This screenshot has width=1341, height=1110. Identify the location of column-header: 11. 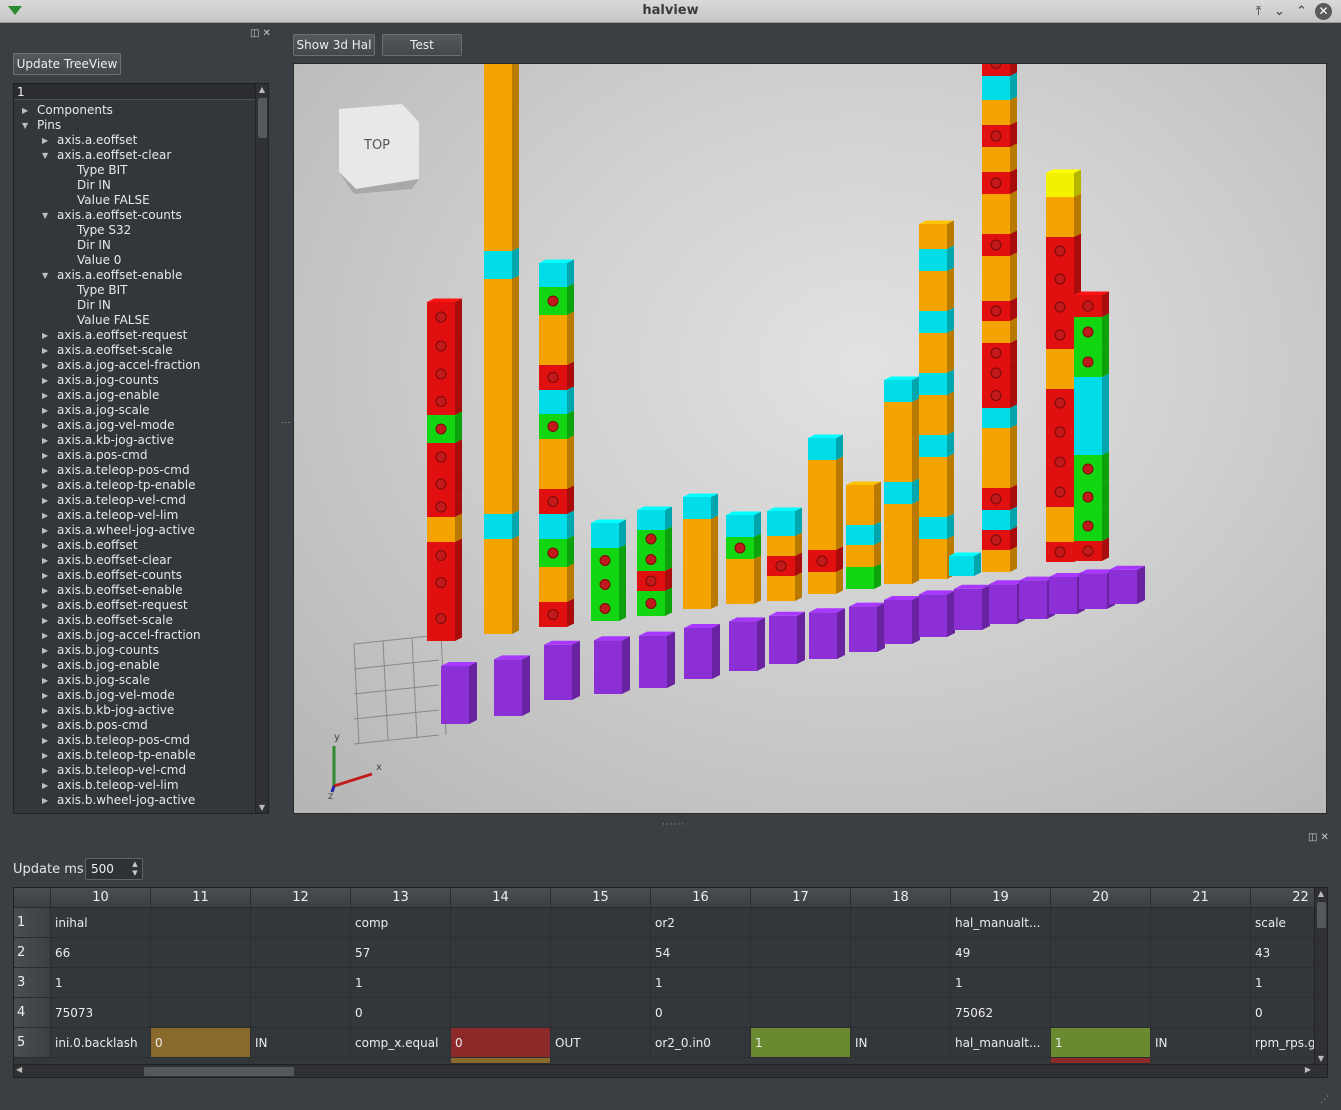
(201, 898).